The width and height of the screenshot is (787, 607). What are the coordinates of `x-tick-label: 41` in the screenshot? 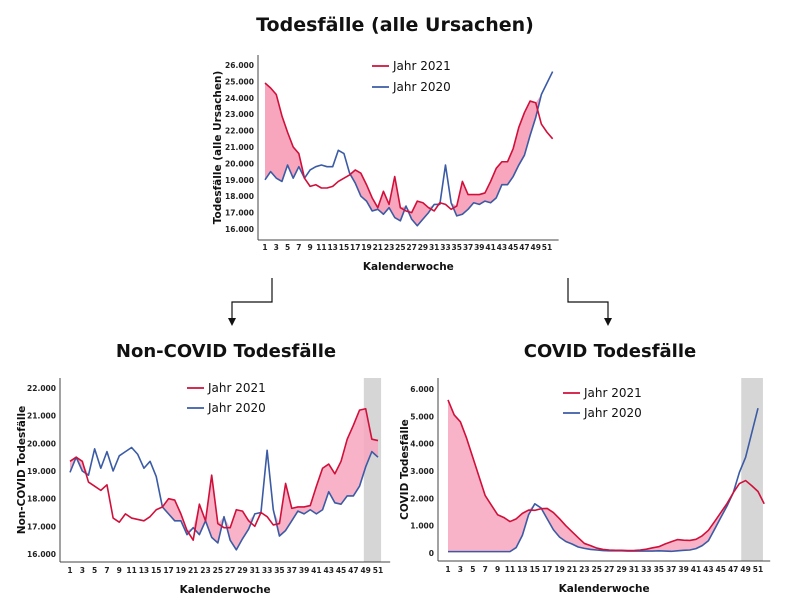 It's located at (696, 569).